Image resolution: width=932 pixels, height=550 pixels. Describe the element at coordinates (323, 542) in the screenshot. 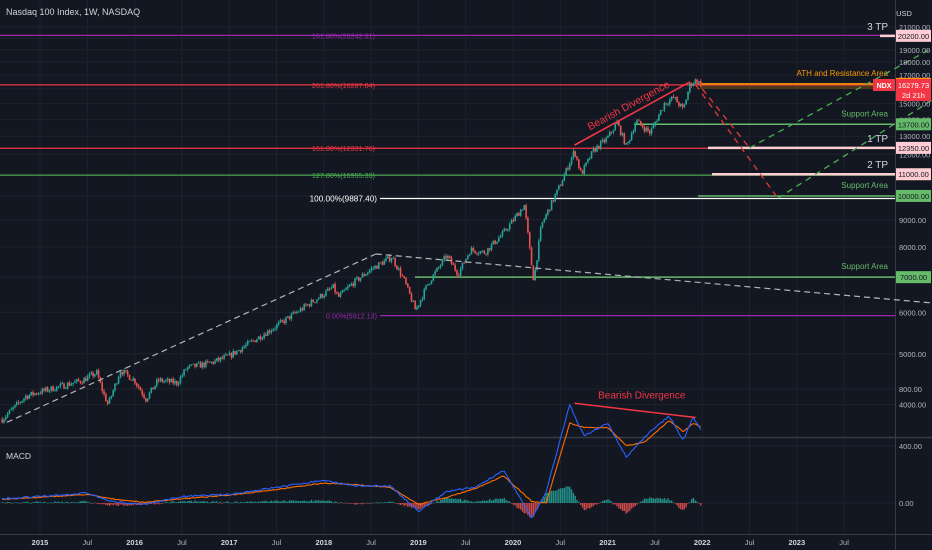

I see `time-tick-label-6: 2018` at that location.